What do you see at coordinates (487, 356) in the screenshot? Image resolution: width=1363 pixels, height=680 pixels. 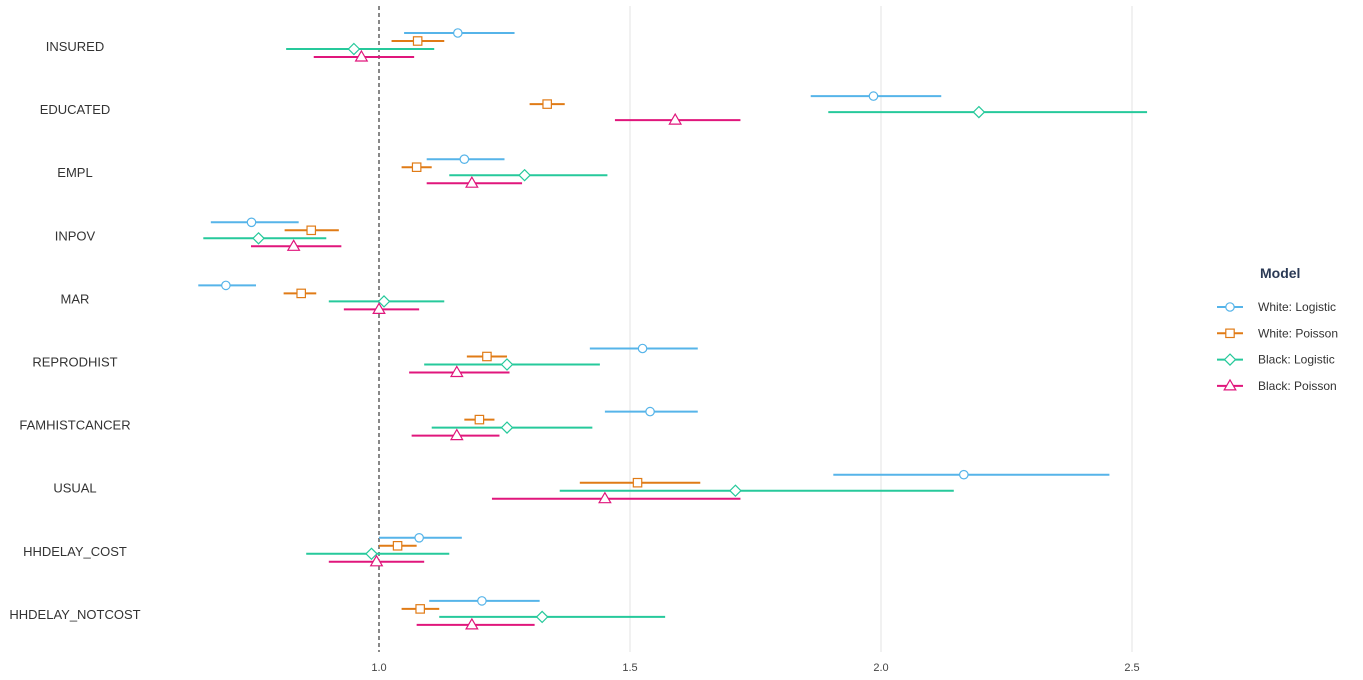 I see `point-square-reprodhist` at bounding box center [487, 356].